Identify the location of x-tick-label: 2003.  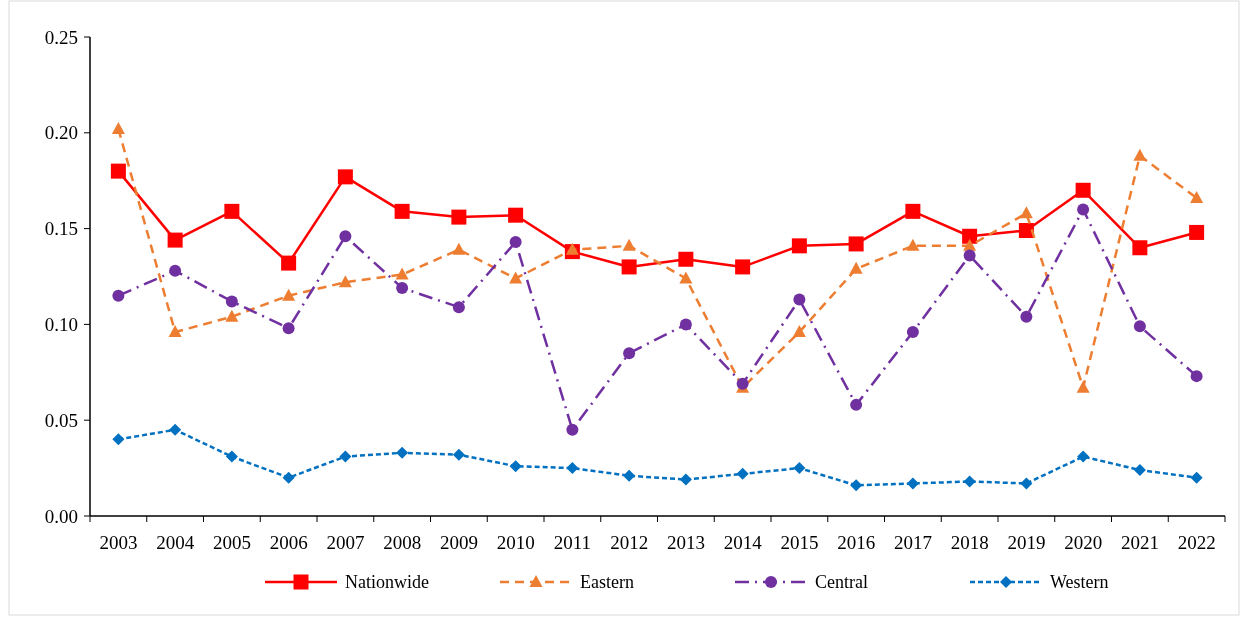
(118, 542).